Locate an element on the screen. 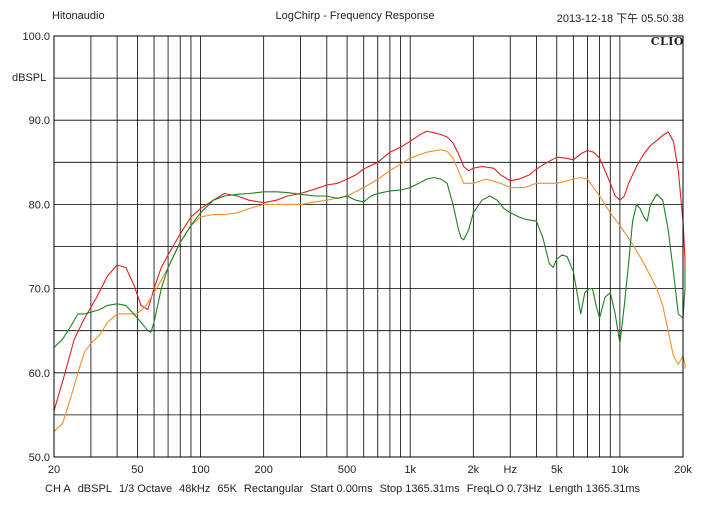 Image resolution: width=710 pixels, height=532 pixels. y-tick-label: 90.0 is located at coordinates (39, 121).